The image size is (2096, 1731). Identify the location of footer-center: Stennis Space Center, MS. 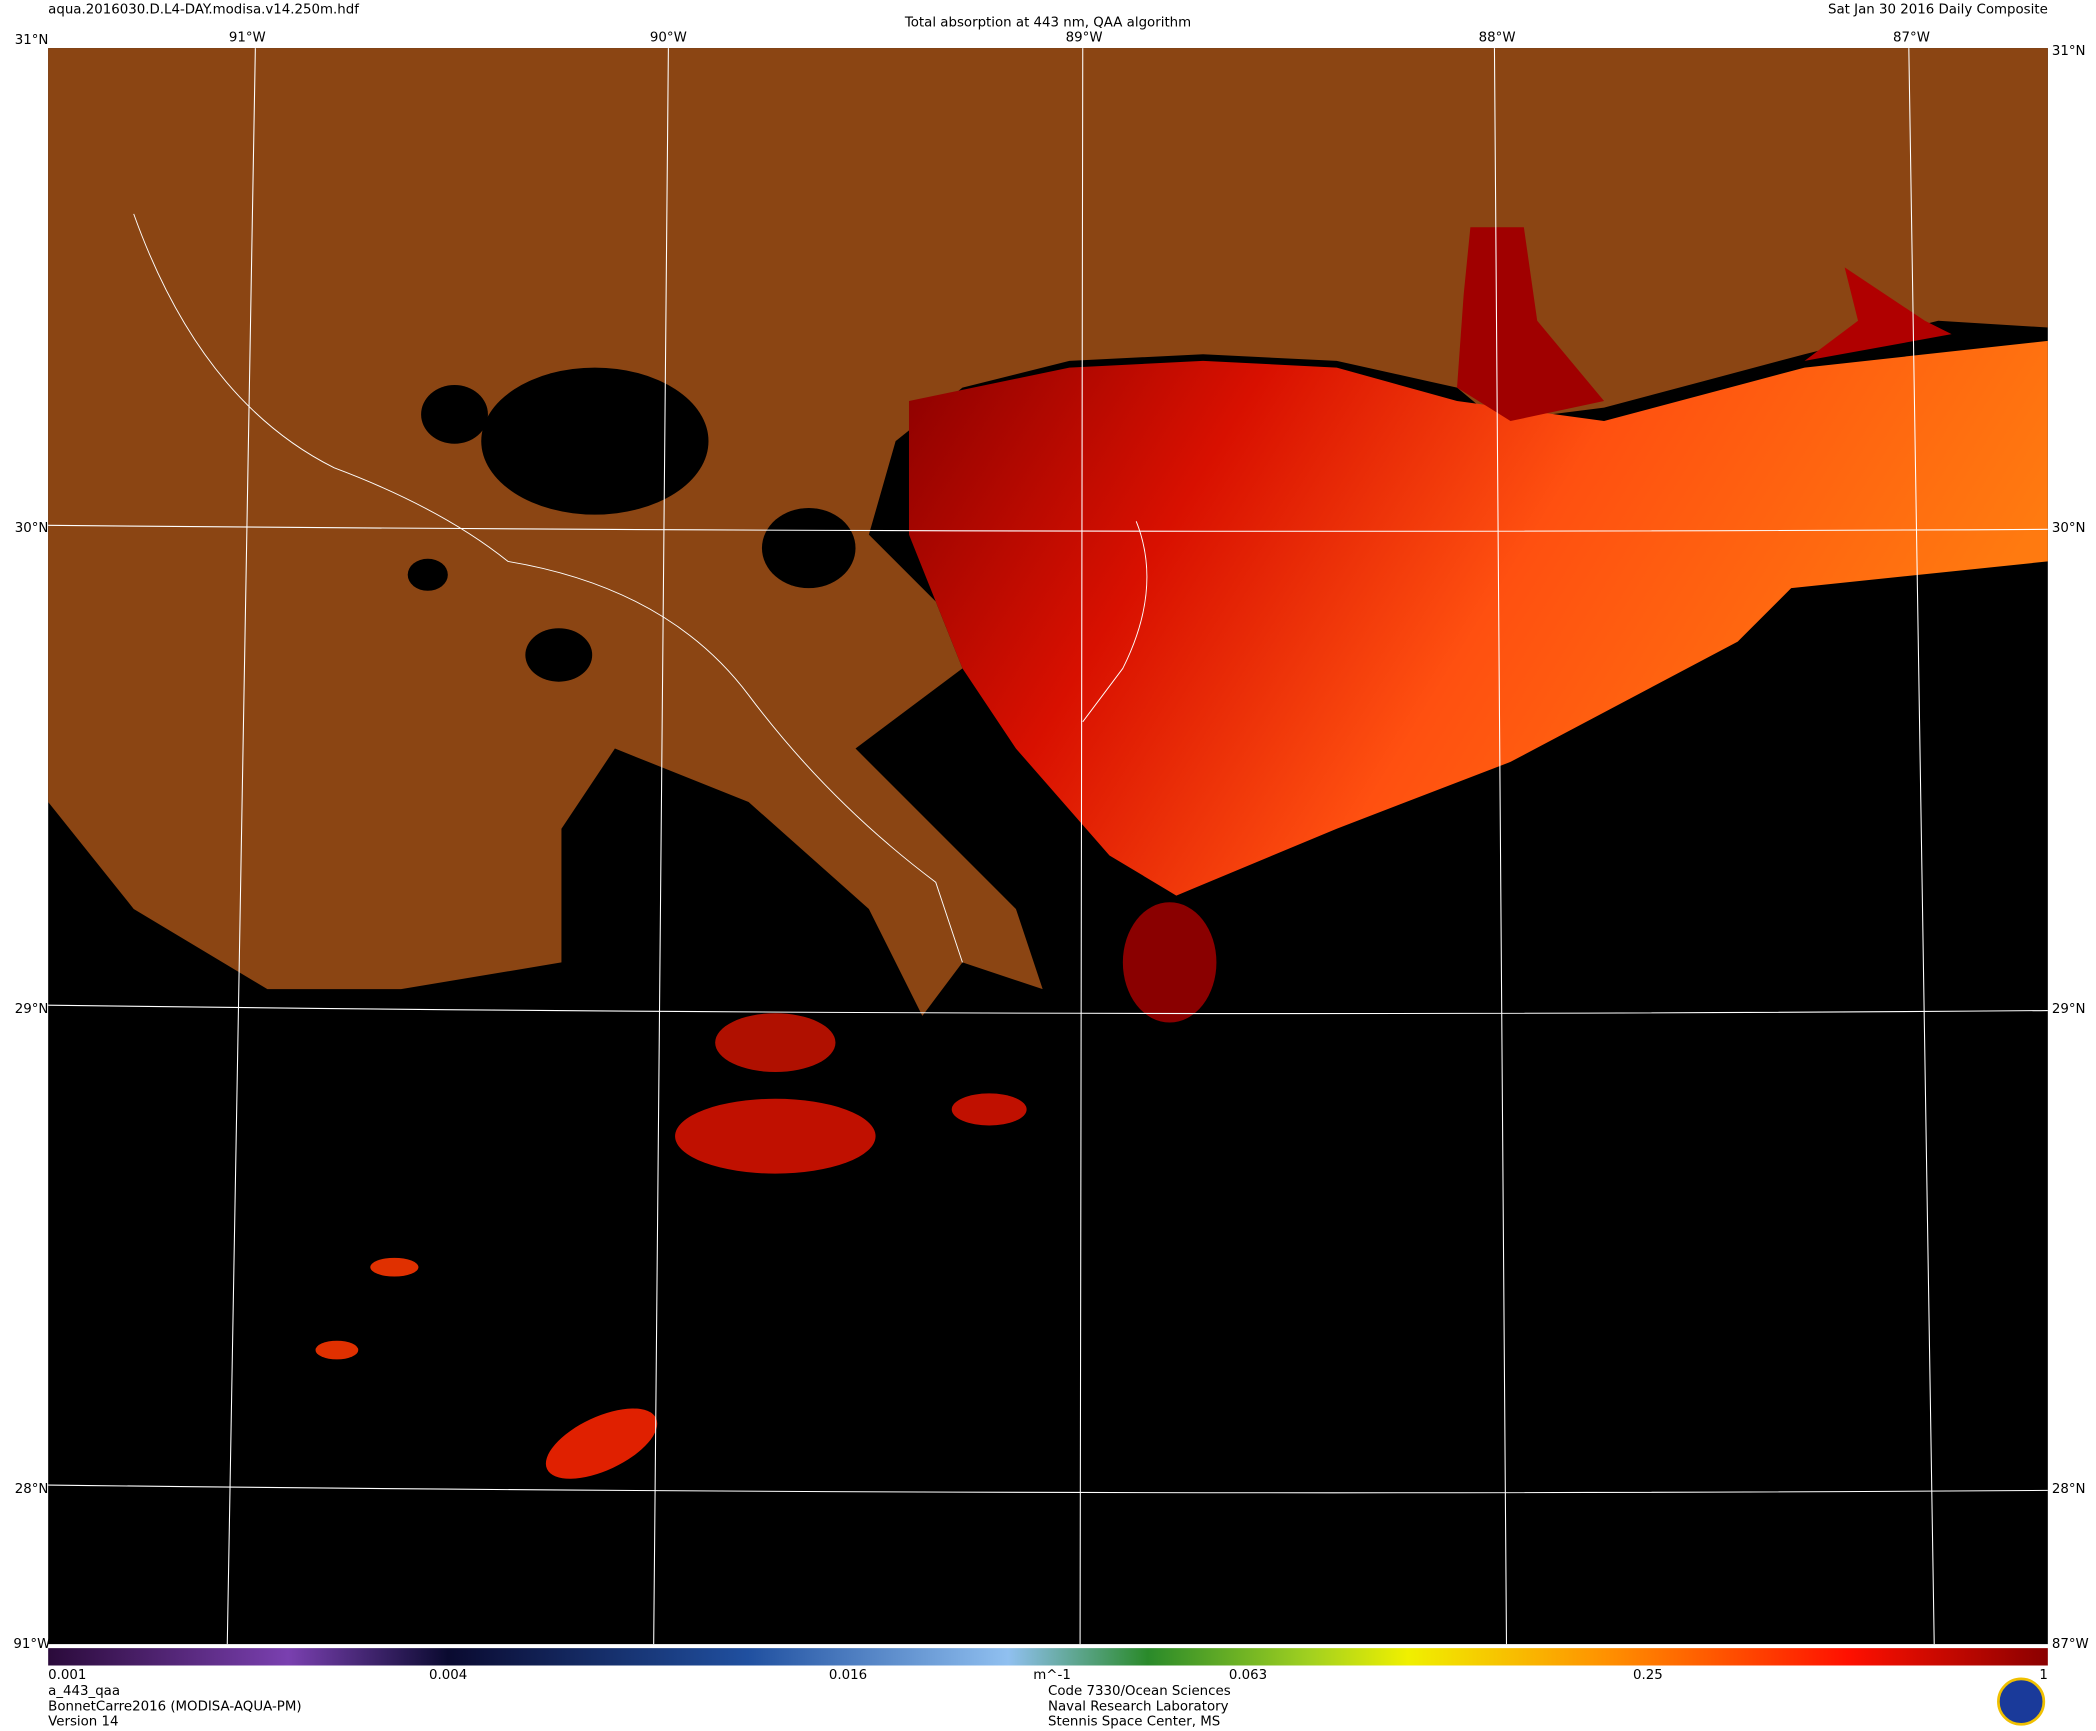
(1134, 1722).